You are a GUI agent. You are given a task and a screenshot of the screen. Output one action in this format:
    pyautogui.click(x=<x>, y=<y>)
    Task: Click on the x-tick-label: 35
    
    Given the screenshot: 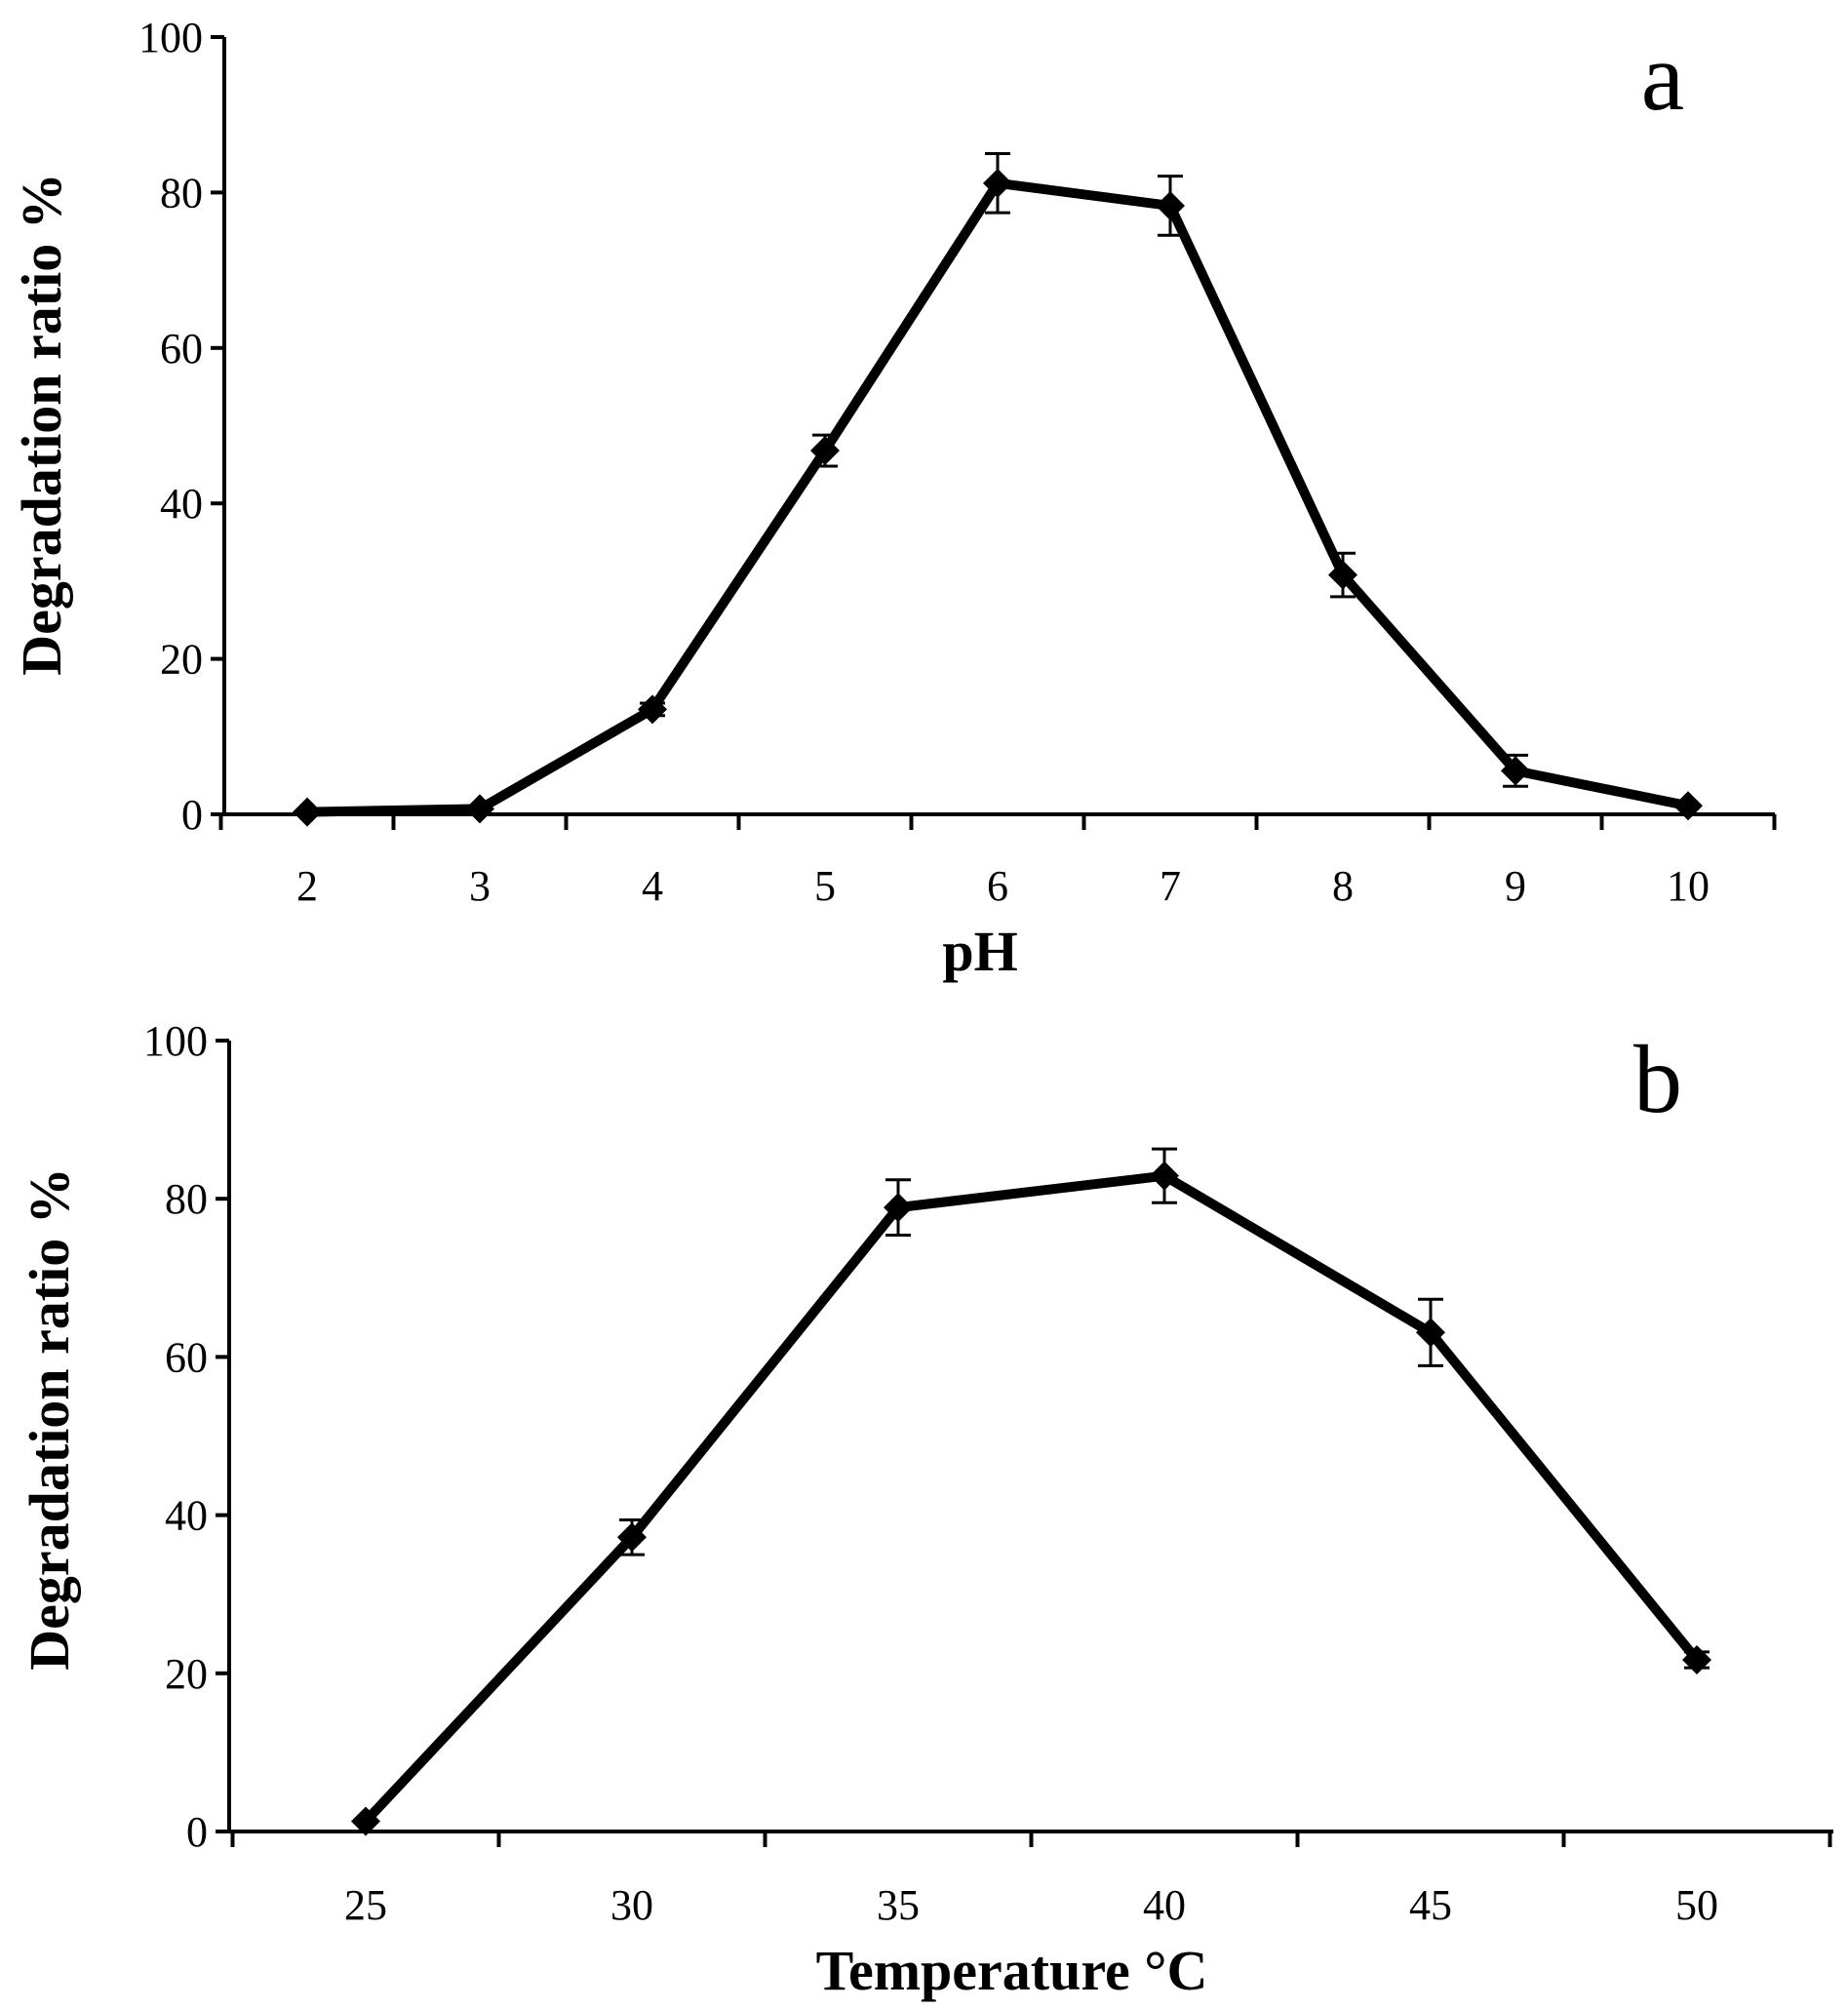 What is the action you would take?
    pyautogui.click(x=898, y=1905)
    